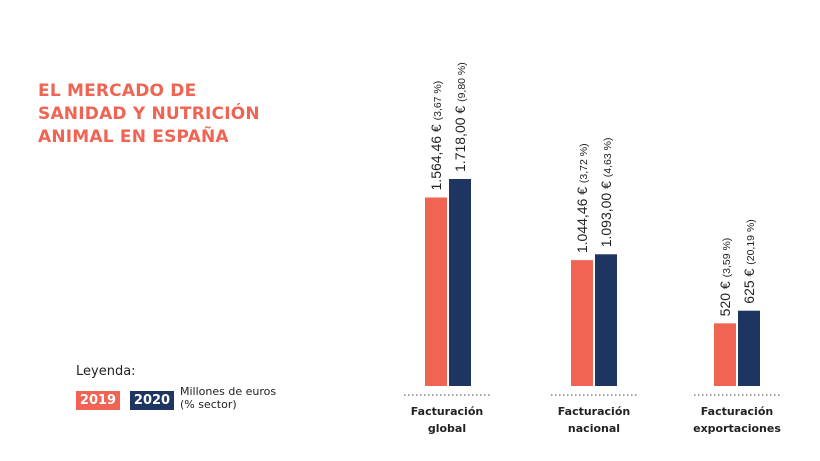 The image size is (820, 461). I want to click on title-line-3: ANIMAL EN ESPAÑA, so click(133, 137).